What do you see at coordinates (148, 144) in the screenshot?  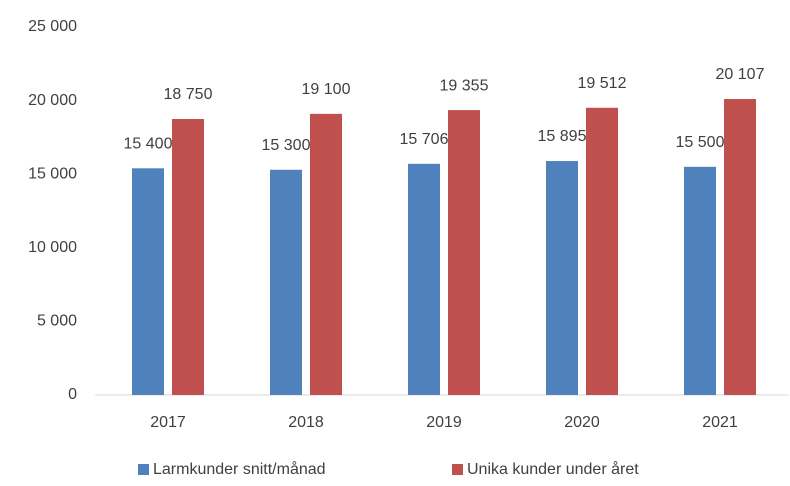 I see `data-label: 15 400` at bounding box center [148, 144].